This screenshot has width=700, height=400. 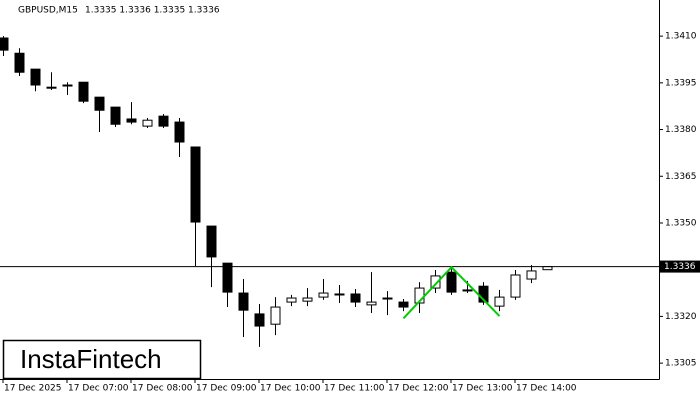 I want to click on x-tick-label: 17 Dec 2025, so click(x=33, y=389).